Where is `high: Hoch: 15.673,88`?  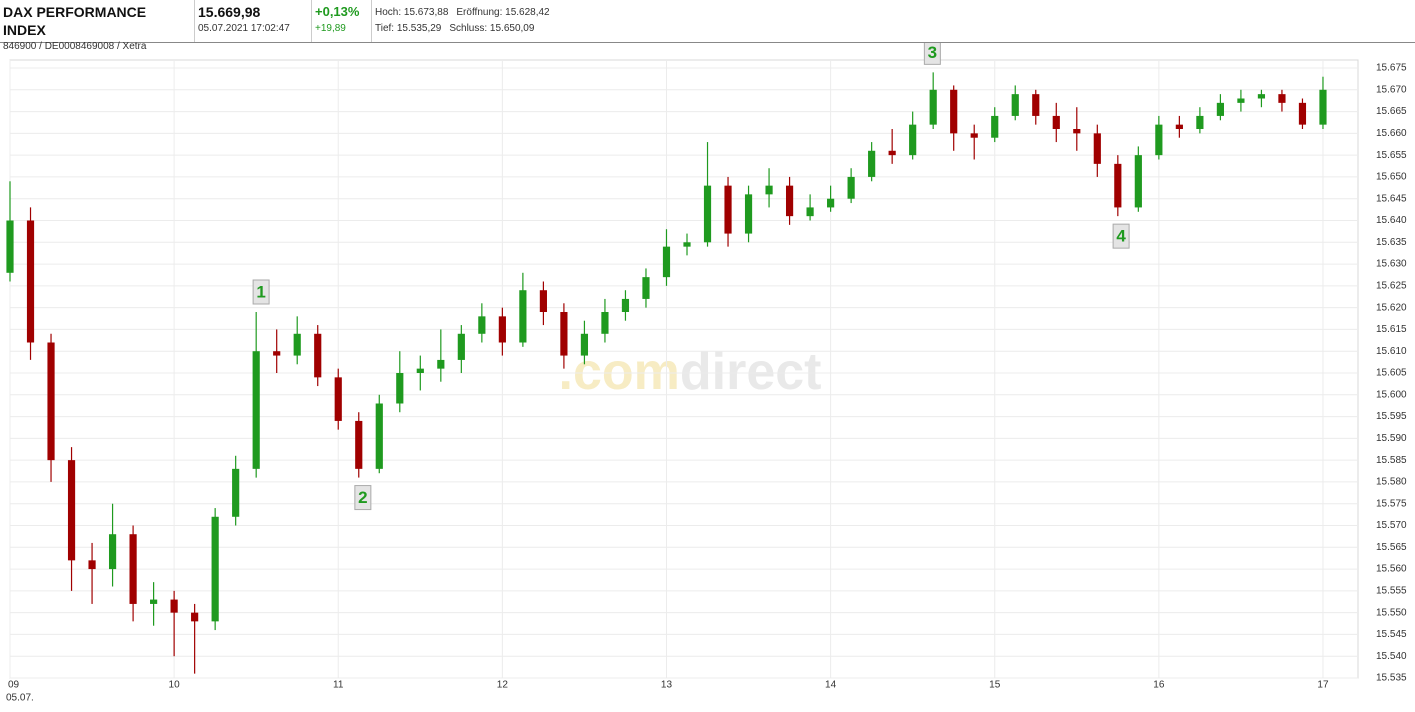 high: Hoch: 15.673,88 is located at coordinates (412, 12).